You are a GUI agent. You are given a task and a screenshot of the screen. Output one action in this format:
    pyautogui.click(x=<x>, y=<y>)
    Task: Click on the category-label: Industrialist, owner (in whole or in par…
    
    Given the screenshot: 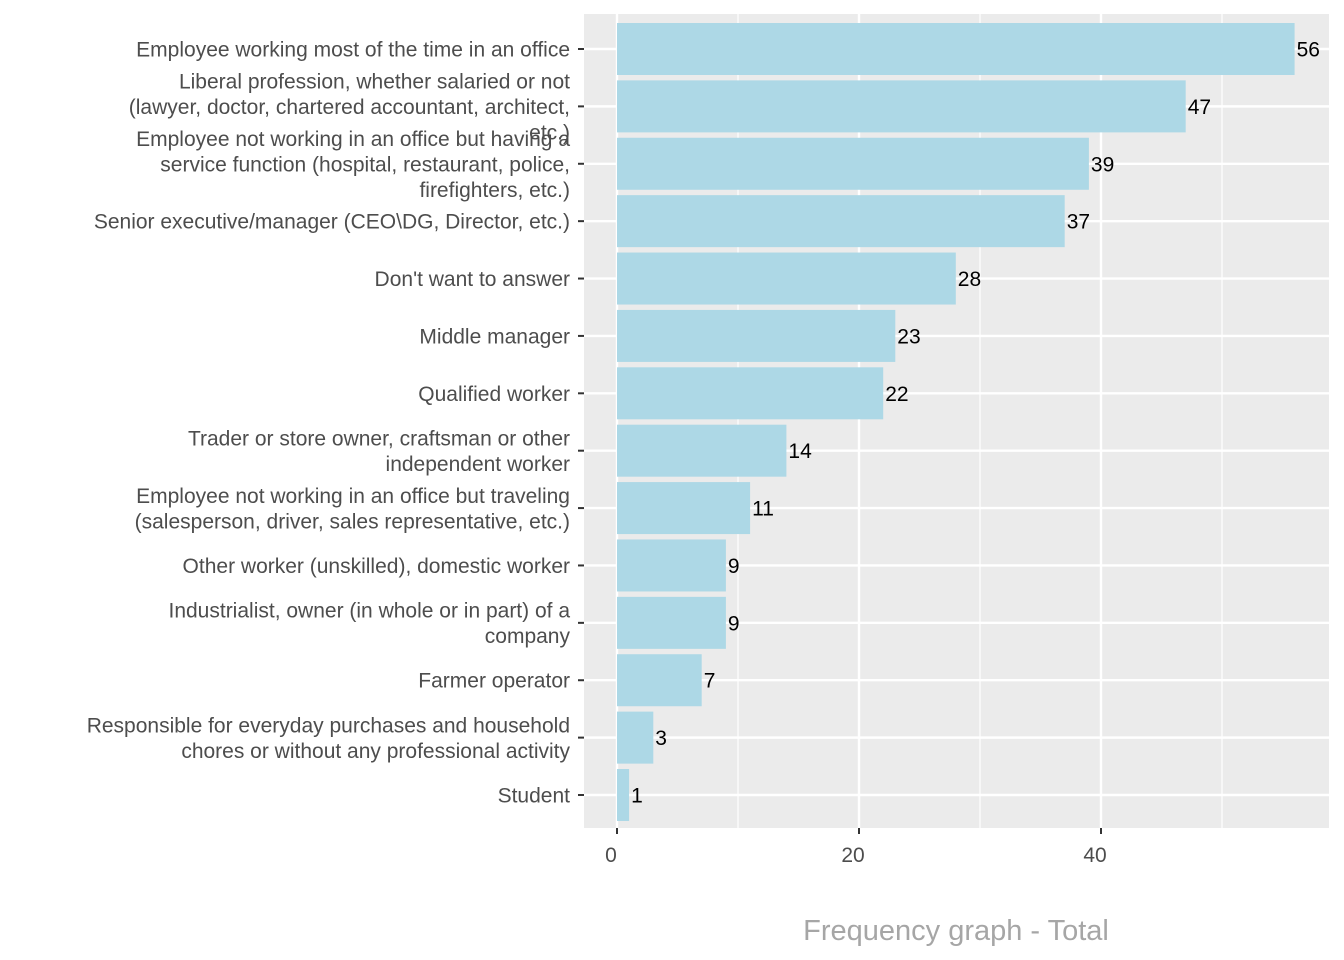 What is the action you would take?
    pyautogui.click(x=369, y=624)
    